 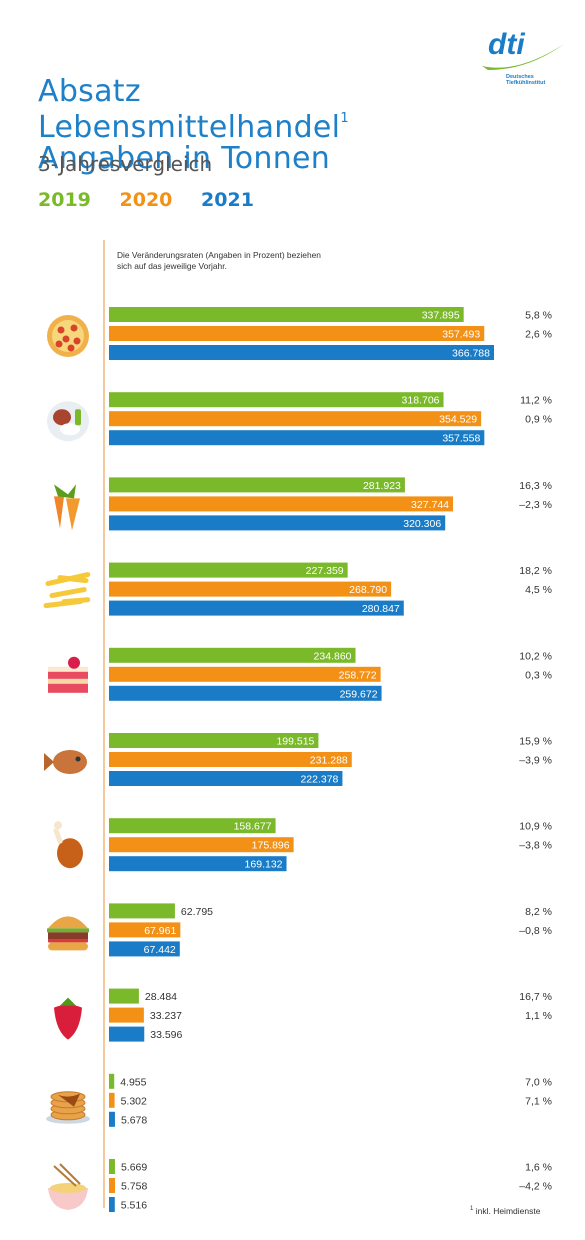 I want to click on svg-text: Tiefkühlinstitut, so click(x=525, y=83).